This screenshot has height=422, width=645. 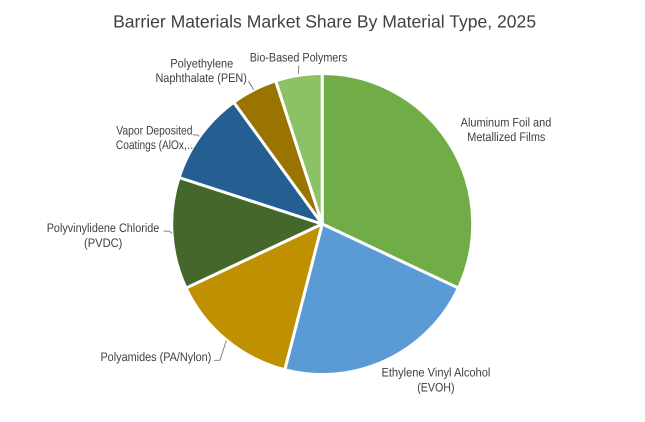 I want to click on svg-text: Polyvinylidene Chloride, so click(x=103, y=228).